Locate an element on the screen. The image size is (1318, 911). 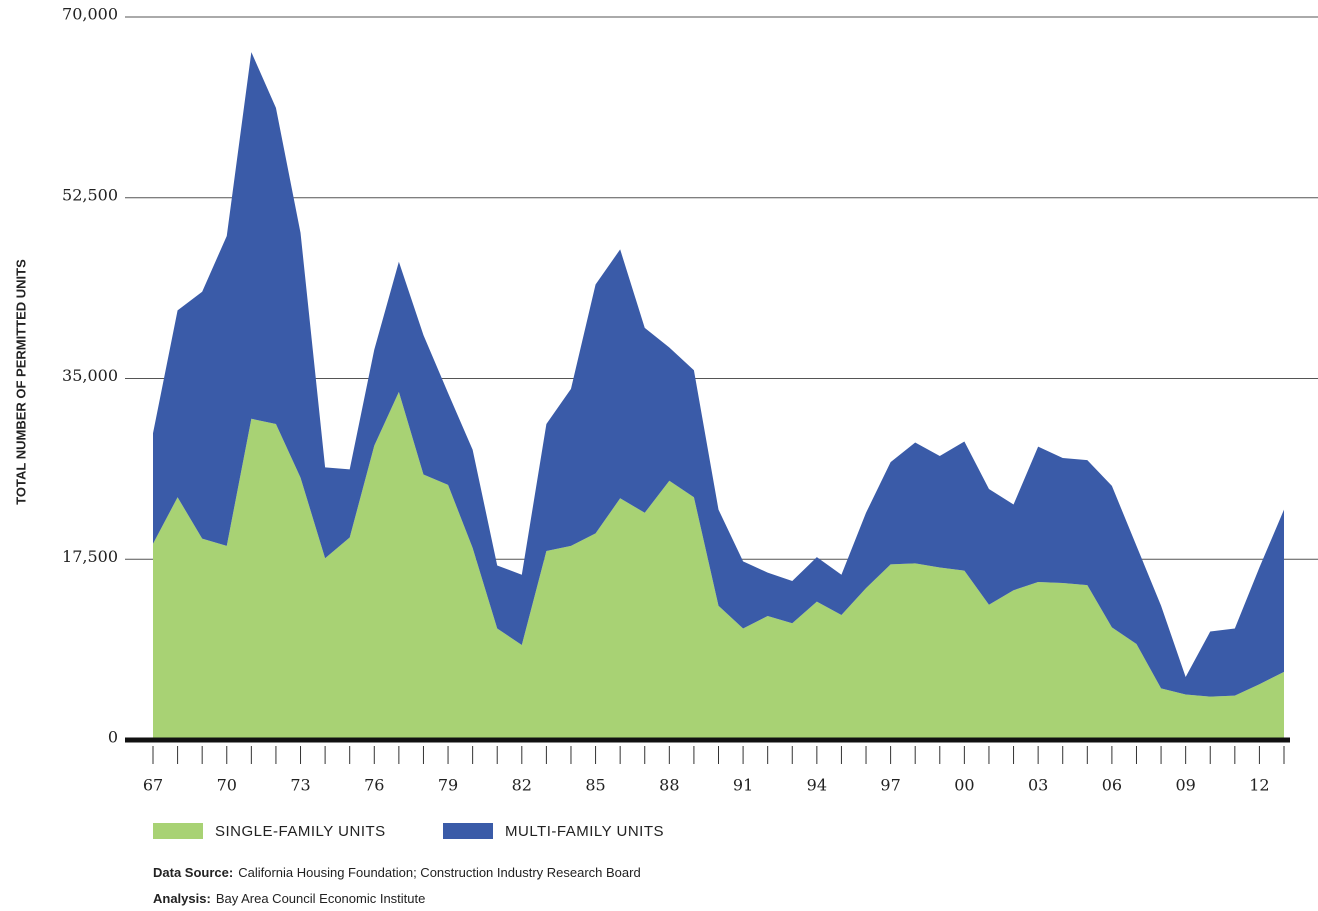
x-tick-label: 67 is located at coordinates (153, 785).